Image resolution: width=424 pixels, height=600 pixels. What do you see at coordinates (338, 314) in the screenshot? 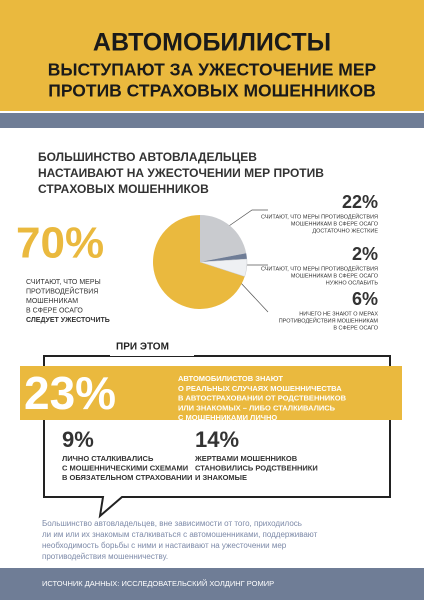
I see `percent-description: НИЧЕГО НЕ ЗНАЮТ О МЕРАХ` at bounding box center [338, 314].